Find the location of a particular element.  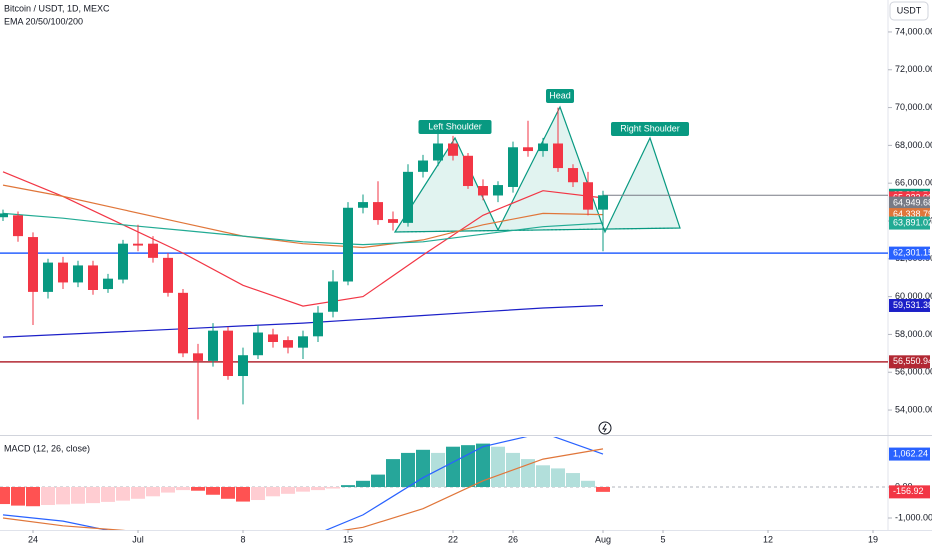

x-tick-label: 24 is located at coordinates (33, 539).